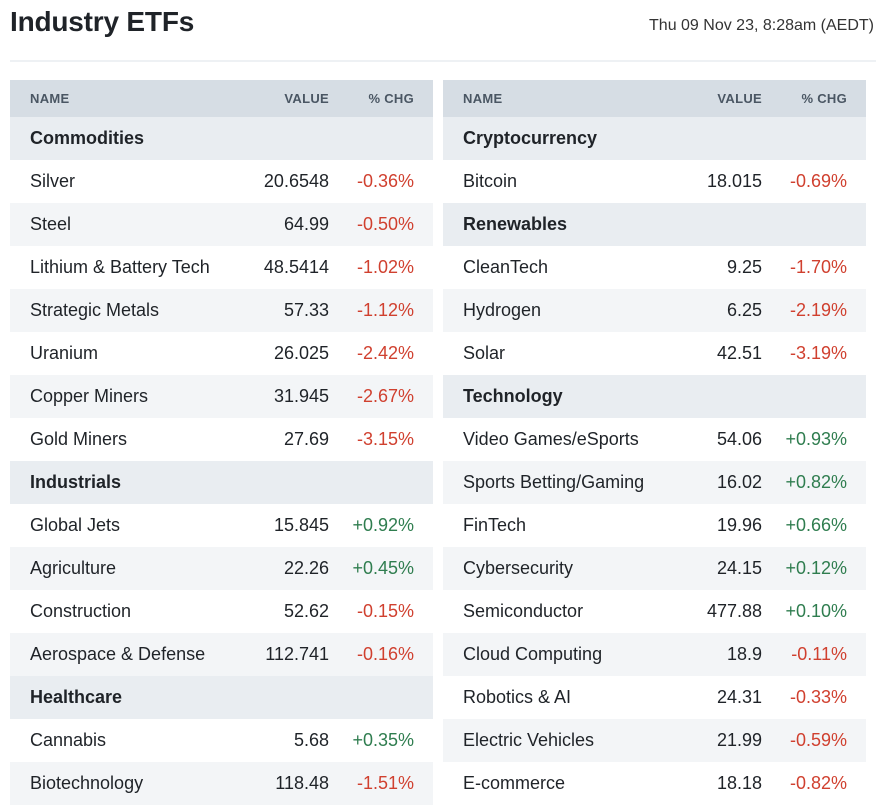 This screenshot has height=808, width=879. Describe the element at coordinates (506, 267) in the screenshot. I see `etf-name: CleanTech` at that location.